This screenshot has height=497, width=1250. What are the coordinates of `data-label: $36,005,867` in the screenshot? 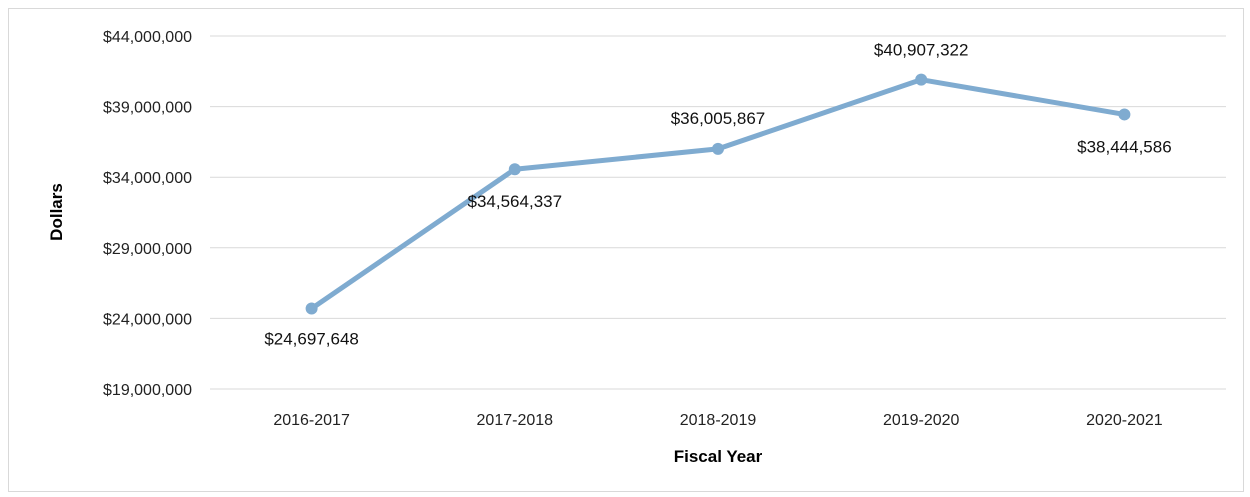 It's located at (718, 118).